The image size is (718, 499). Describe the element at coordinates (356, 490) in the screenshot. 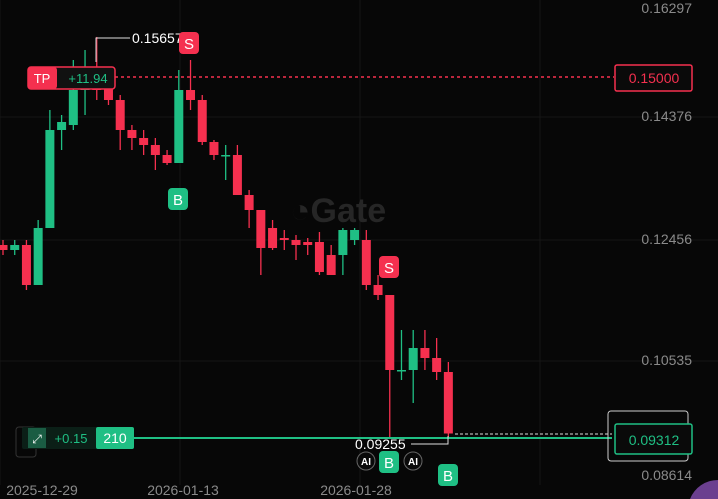

I see `date-tick-label: 2026-01-28` at that location.